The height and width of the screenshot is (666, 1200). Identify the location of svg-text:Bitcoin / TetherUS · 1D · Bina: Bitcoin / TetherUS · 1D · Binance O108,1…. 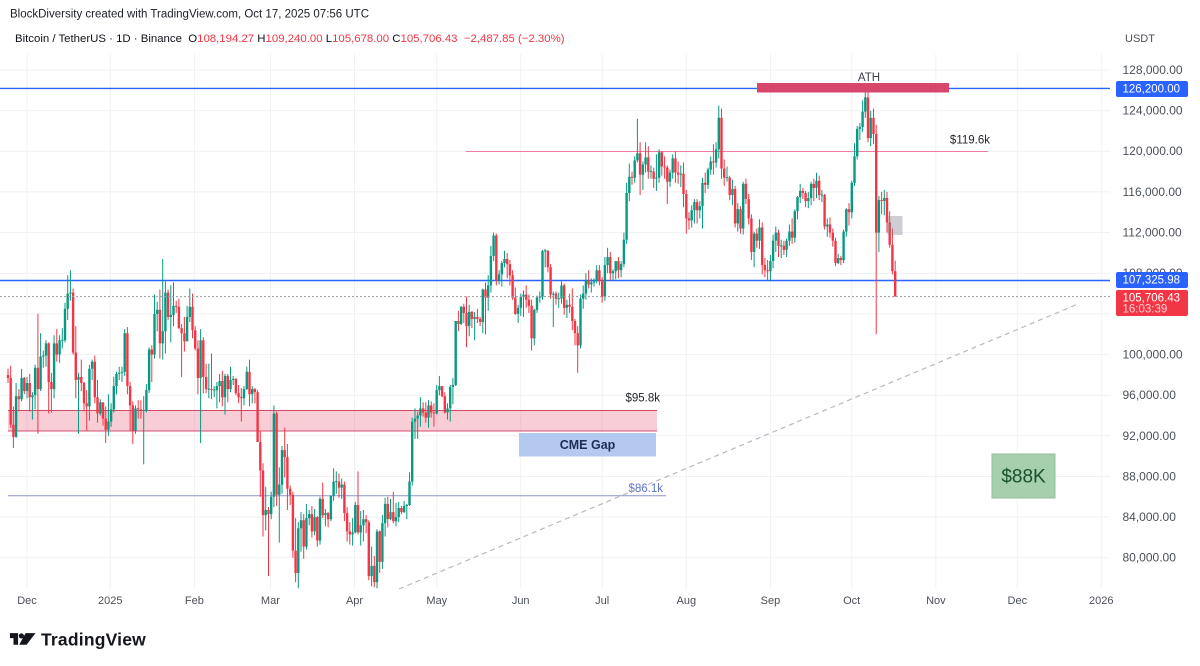
(290, 39).